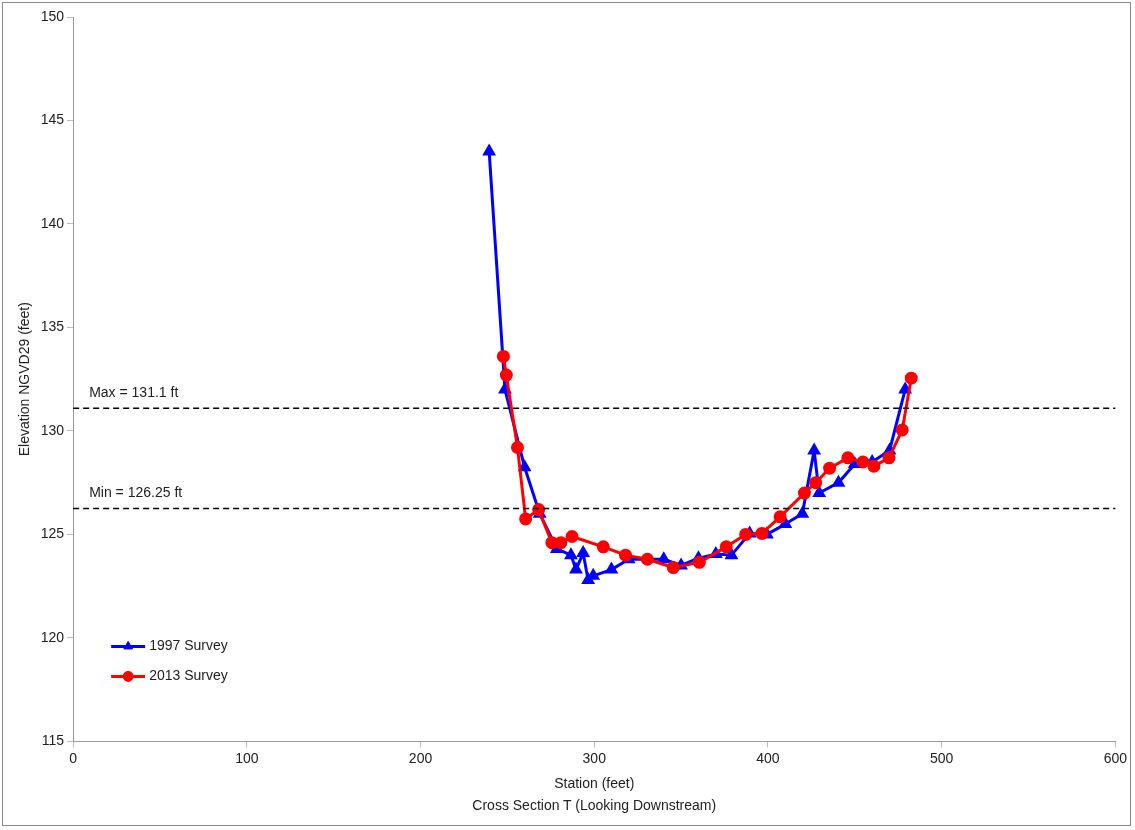  I want to click on x-tick-label: 300, so click(594, 757).